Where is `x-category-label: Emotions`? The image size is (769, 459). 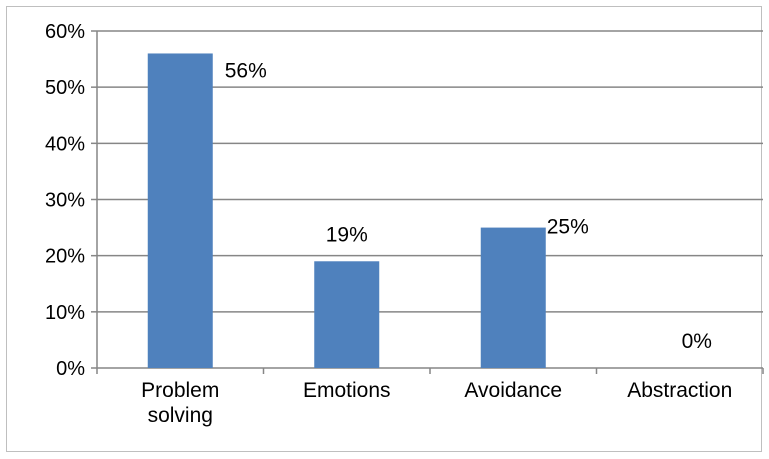 x-category-label: Emotions is located at coordinates (347, 390).